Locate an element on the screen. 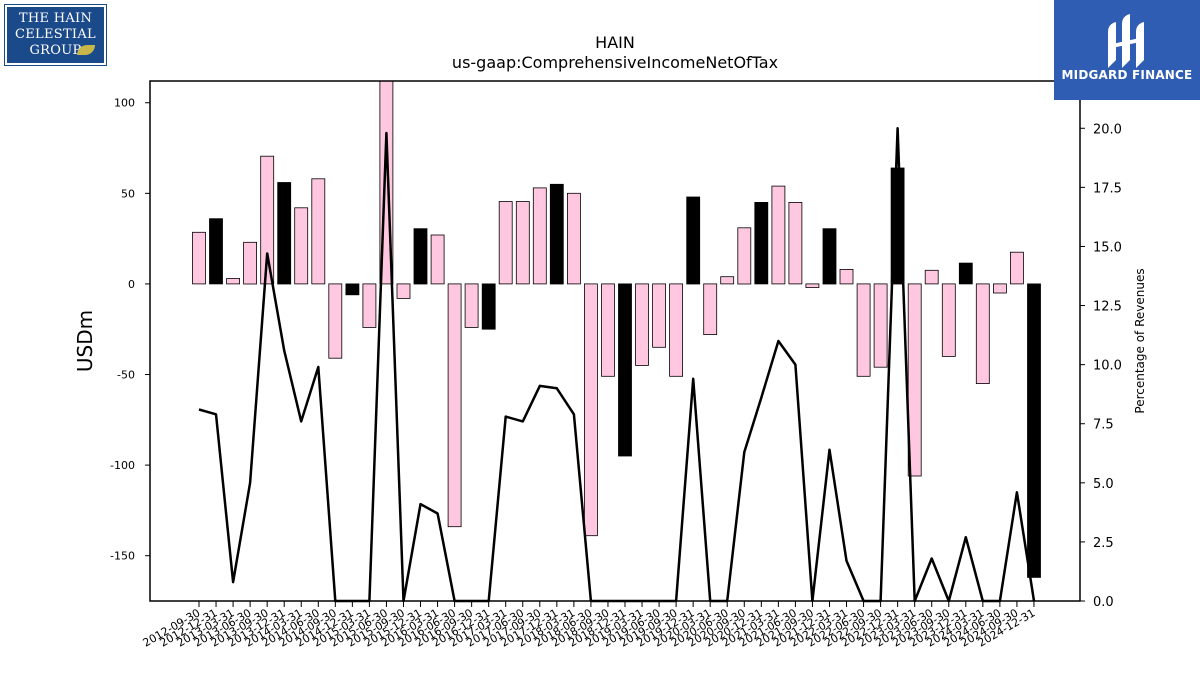 This screenshot has height=675, width=1200. leaf-icon is located at coordinates (86, 50).